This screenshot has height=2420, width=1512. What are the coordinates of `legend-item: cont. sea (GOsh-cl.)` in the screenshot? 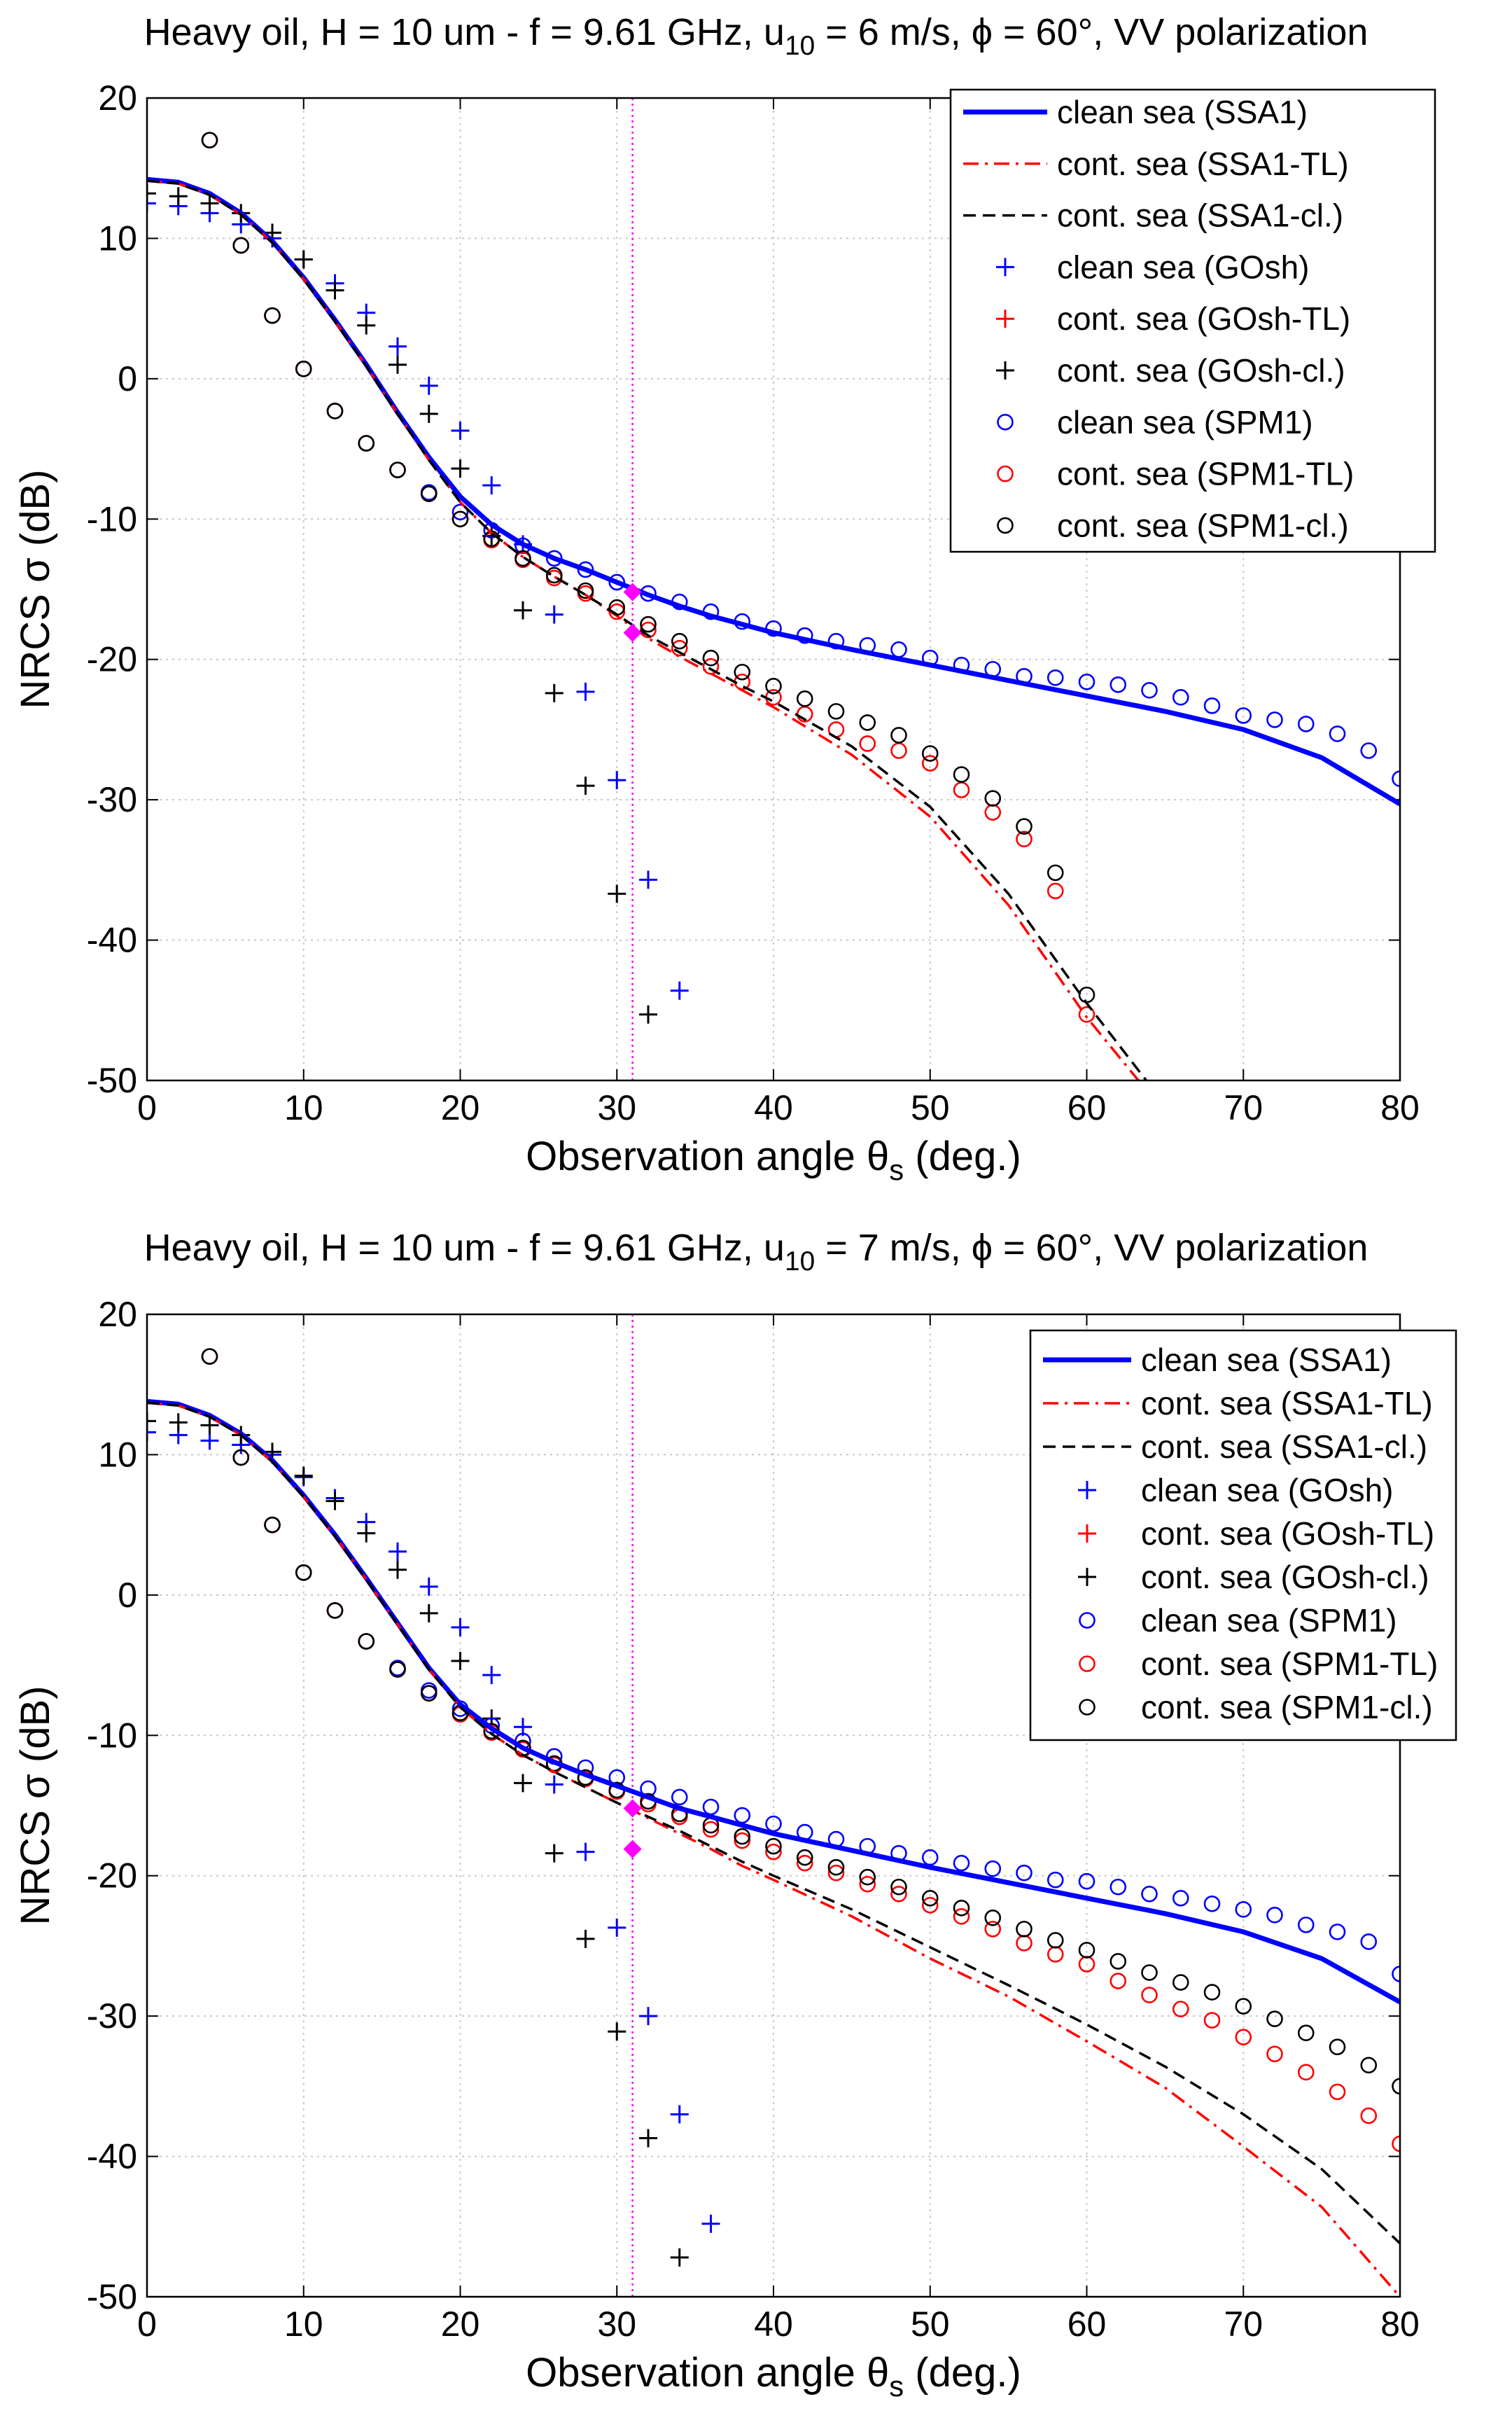 It's located at (1170, 371).